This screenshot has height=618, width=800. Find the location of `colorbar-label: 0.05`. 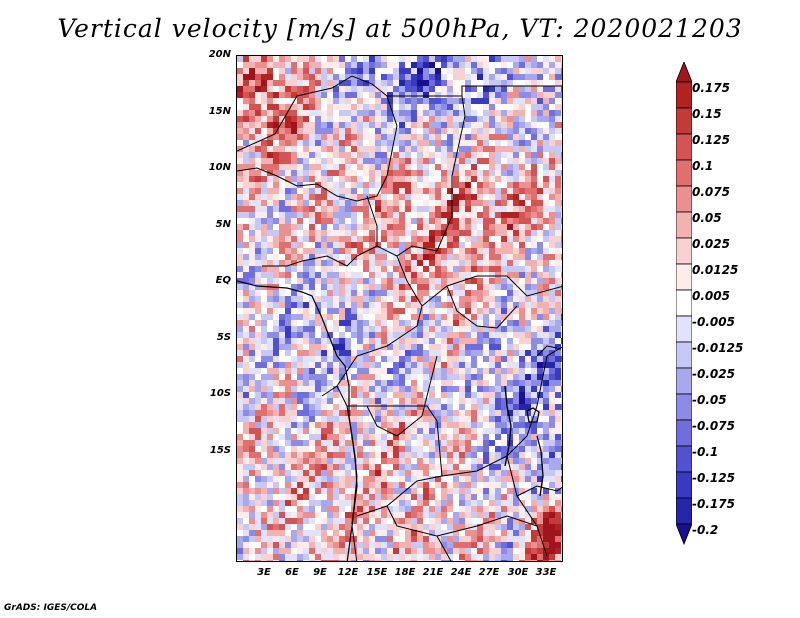

colorbar-label: 0.05 is located at coordinates (707, 218).